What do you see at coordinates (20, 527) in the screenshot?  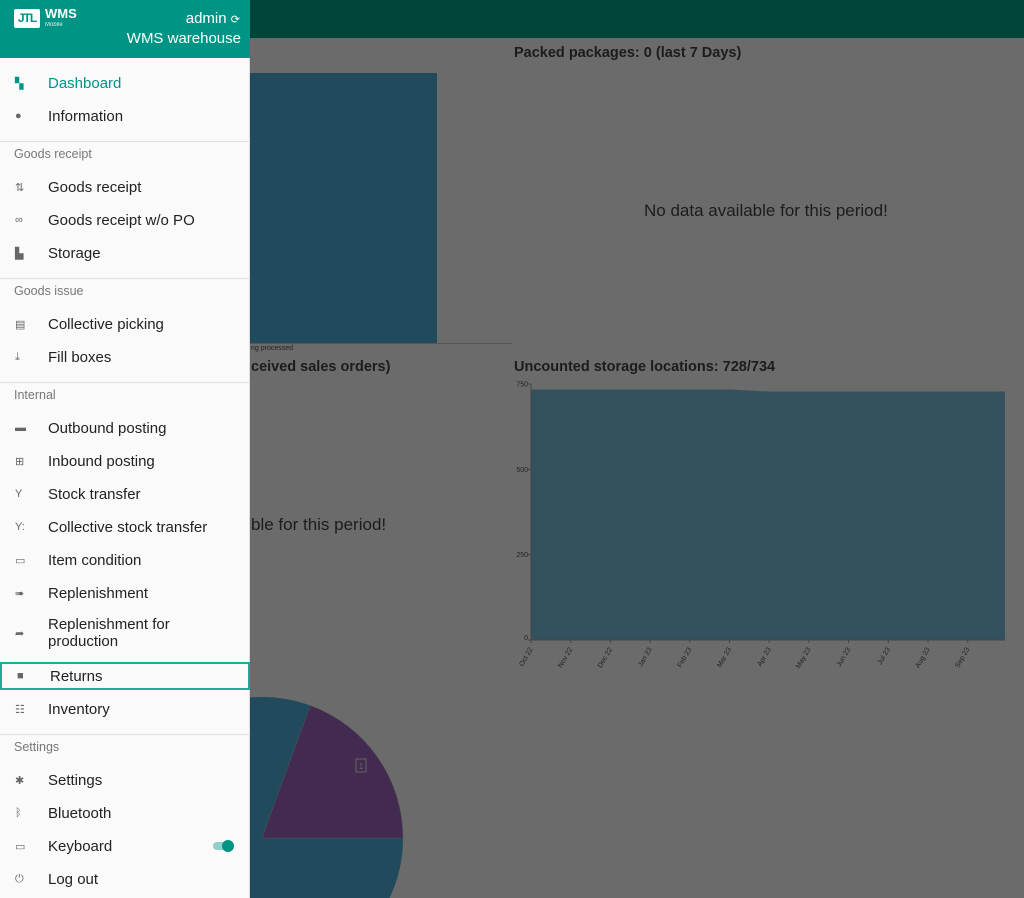 I see `fork-multi-icon: Y:` at bounding box center [20, 527].